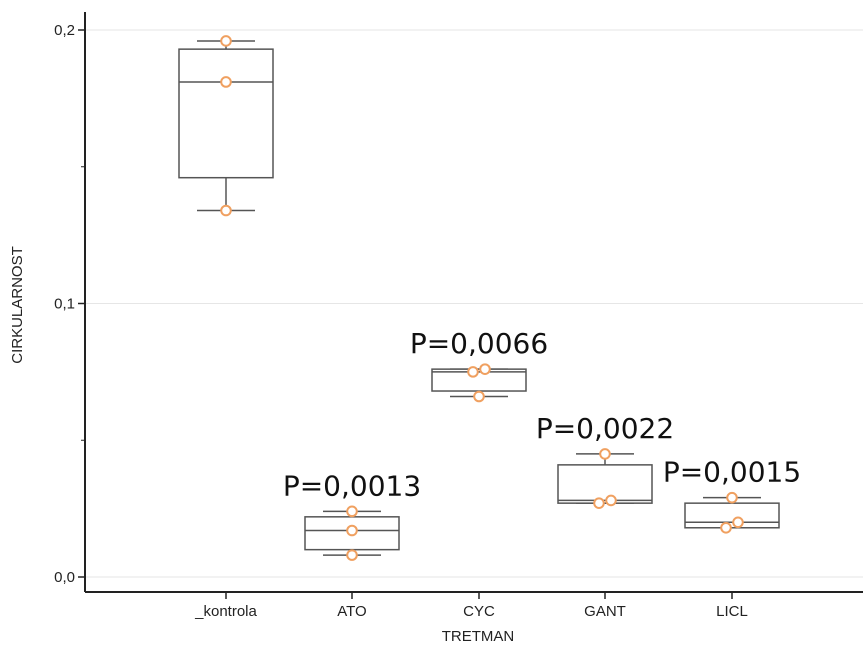  What do you see at coordinates (64, 30) in the screenshot?
I see `y-tick-label: 0,2` at bounding box center [64, 30].